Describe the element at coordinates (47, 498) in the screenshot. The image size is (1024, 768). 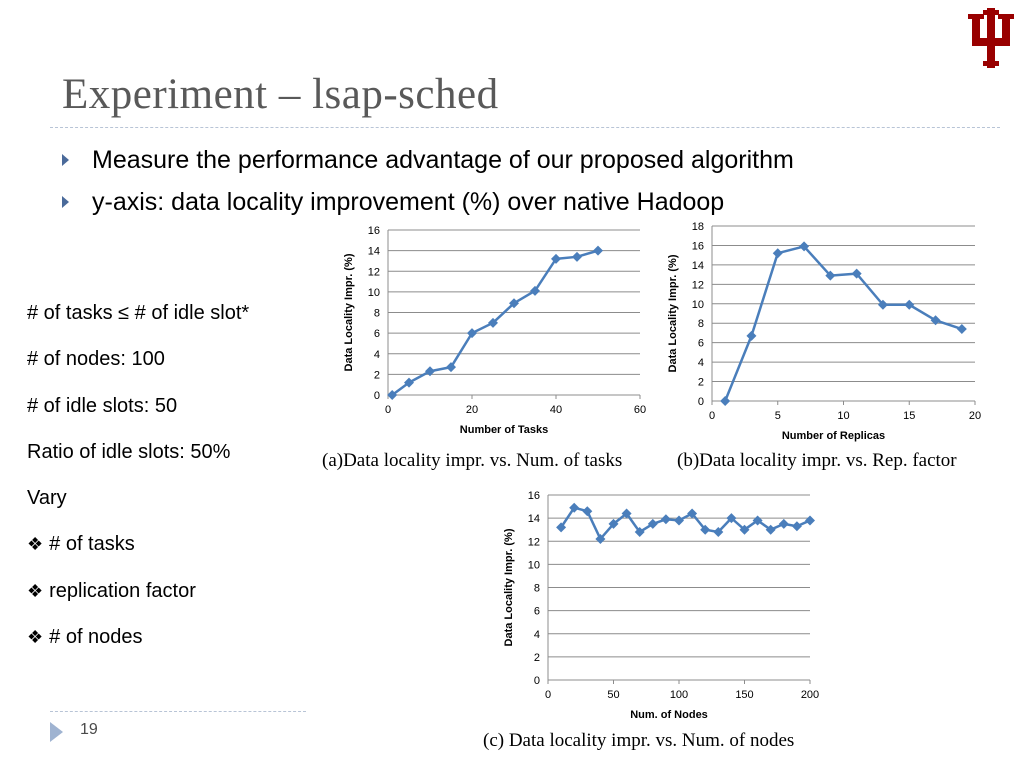
I see `setting-line: Vary` at that location.